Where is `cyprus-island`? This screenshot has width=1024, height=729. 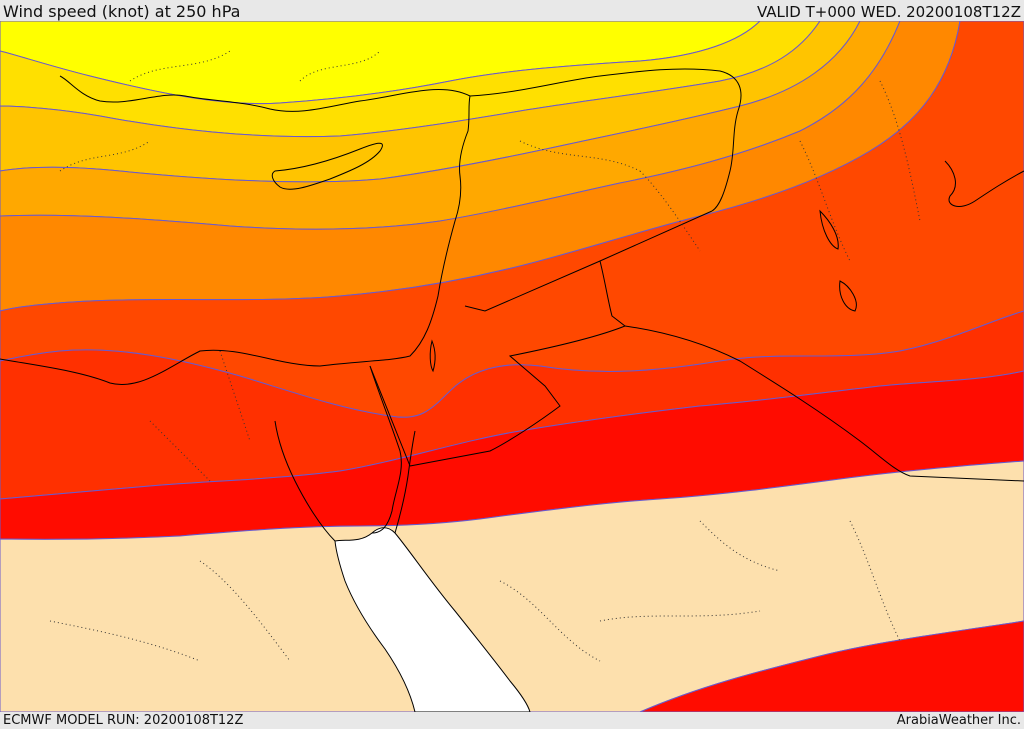
cyprus-island is located at coordinates (327, 166).